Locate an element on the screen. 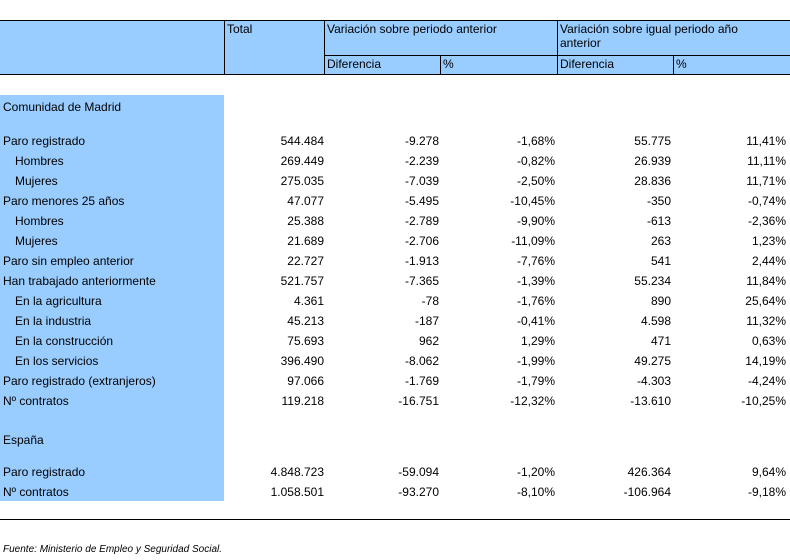 This screenshot has height=560, width=790. cell-diff-year: 263 is located at coordinates (660, 241).